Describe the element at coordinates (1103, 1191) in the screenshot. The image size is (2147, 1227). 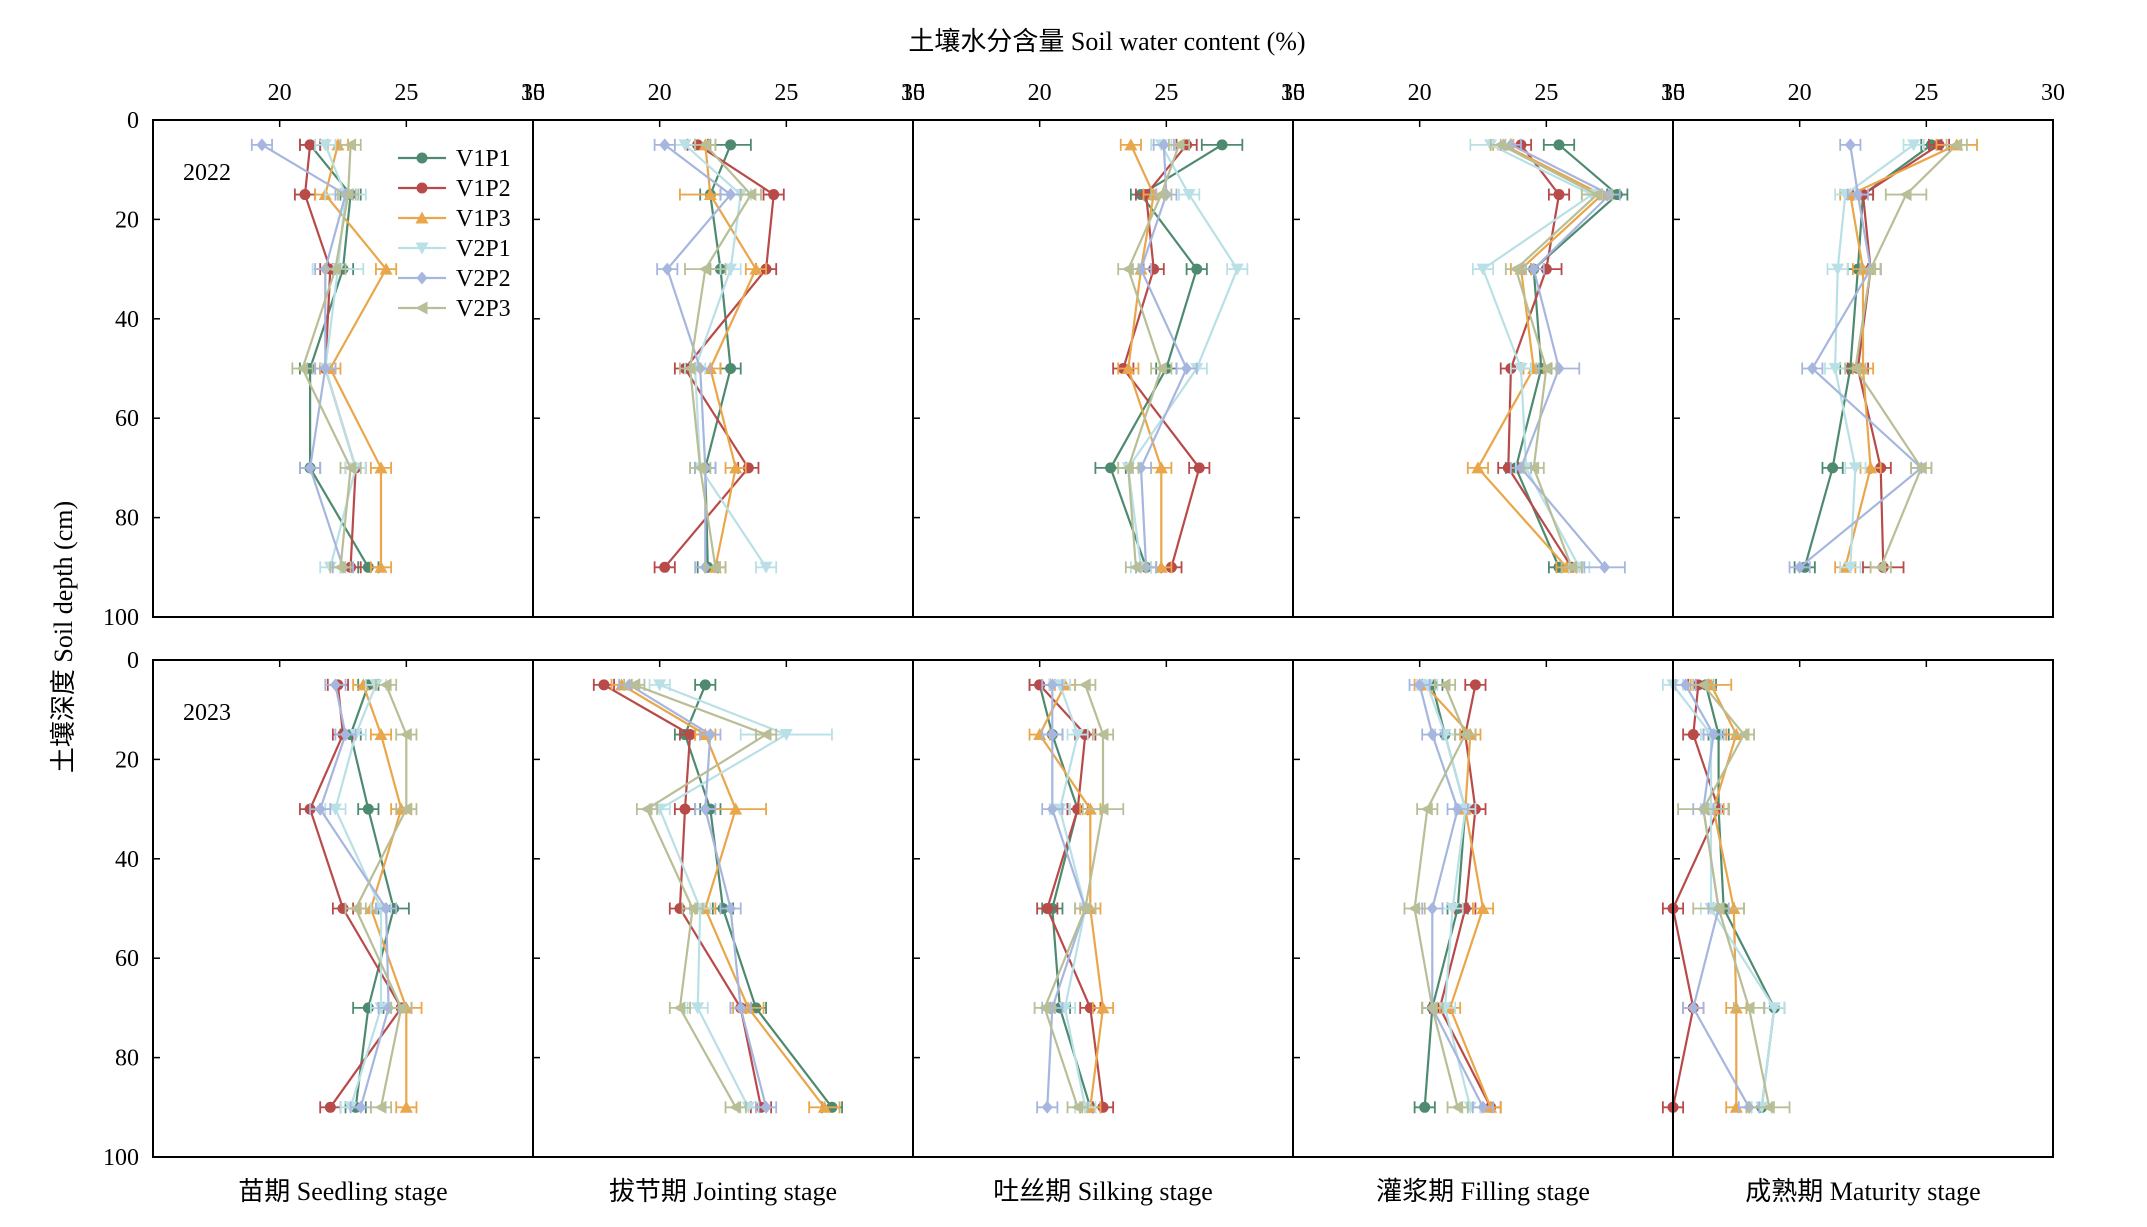
I see `stage-label: 吐丝期 Silking stage` at that location.